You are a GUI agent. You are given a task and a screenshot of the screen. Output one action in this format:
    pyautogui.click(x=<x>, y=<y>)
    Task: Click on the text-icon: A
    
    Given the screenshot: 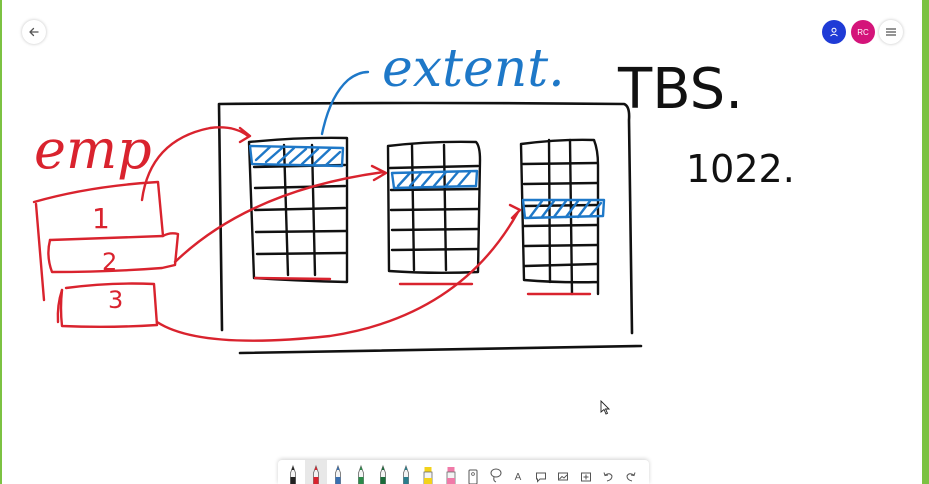 What is the action you would take?
    pyautogui.click(x=518, y=477)
    